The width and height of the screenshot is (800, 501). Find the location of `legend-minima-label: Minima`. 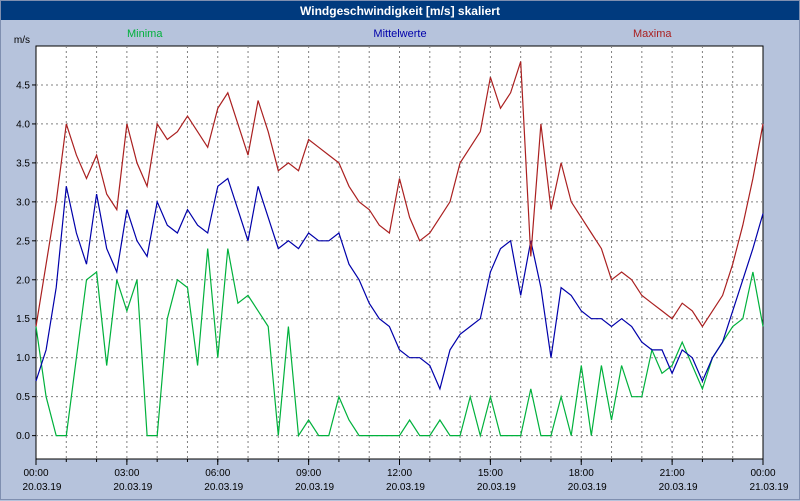

legend-minima-label: Minima is located at coordinates (145, 34).